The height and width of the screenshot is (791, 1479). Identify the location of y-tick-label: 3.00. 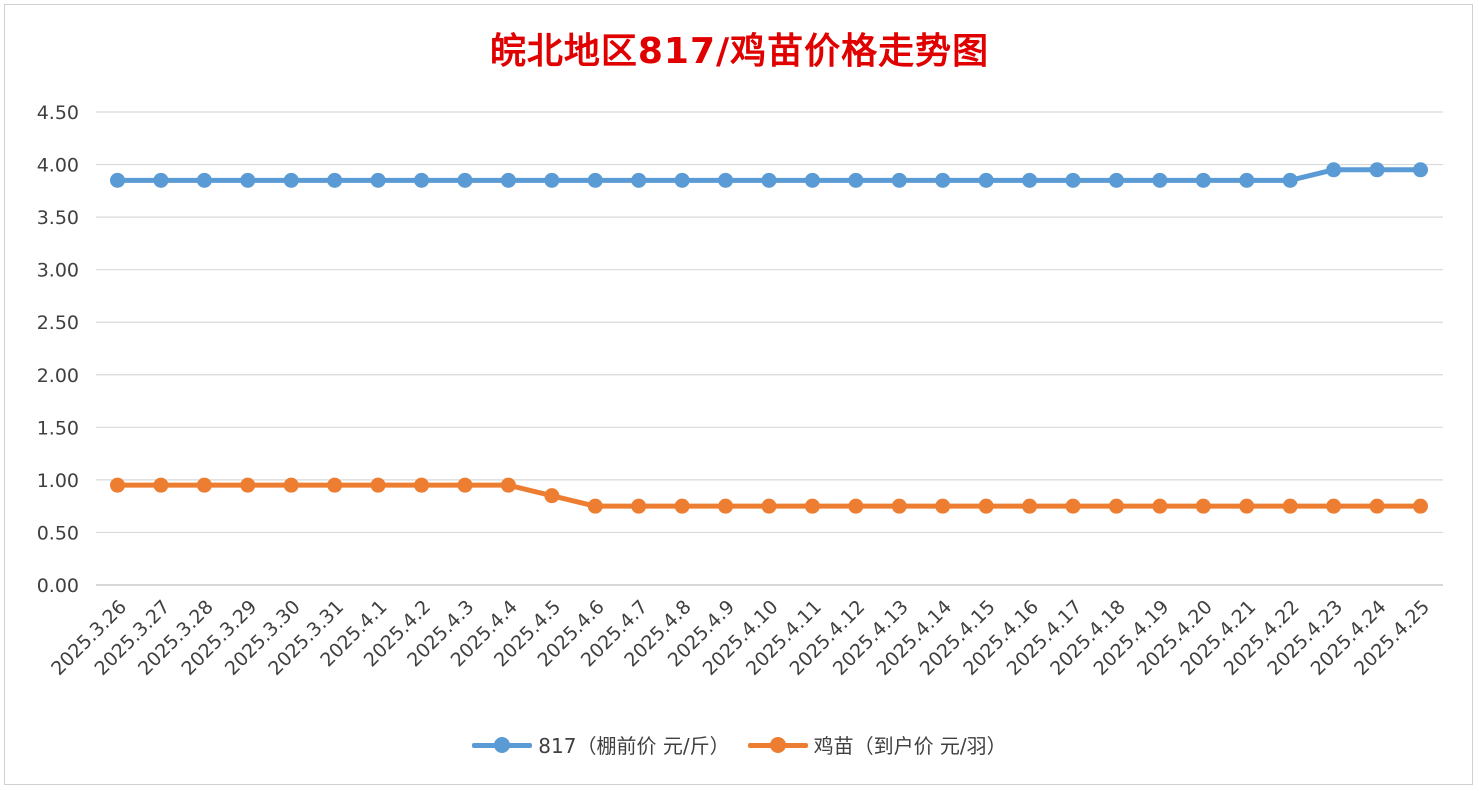
(58, 271).